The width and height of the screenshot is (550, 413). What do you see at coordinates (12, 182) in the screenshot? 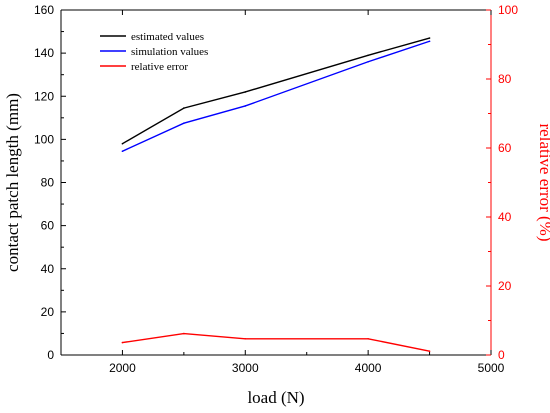
I see `y-left-axis-title: contact patch length (mm)` at bounding box center [12, 182].